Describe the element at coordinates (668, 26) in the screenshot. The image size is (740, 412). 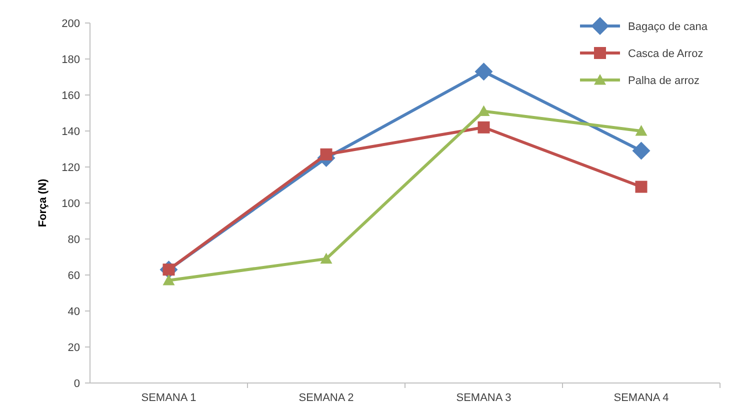
I see `legend-label: Bagaço de cana` at that location.